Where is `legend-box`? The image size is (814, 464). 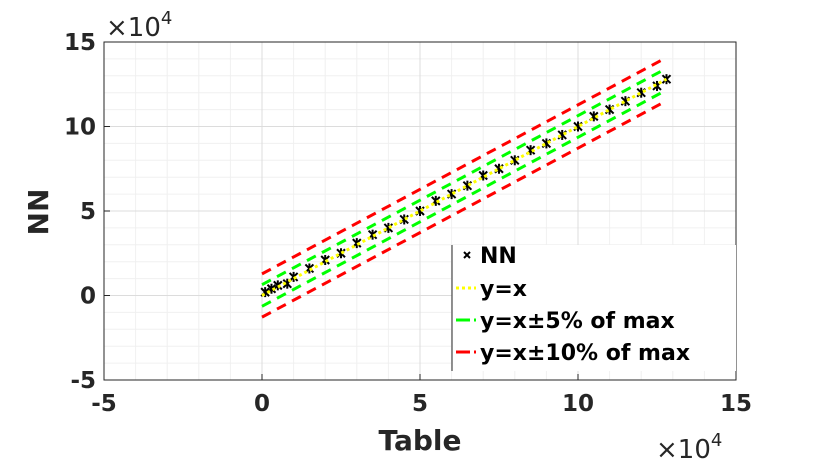 legend-box is located at coordinates (594, 308).